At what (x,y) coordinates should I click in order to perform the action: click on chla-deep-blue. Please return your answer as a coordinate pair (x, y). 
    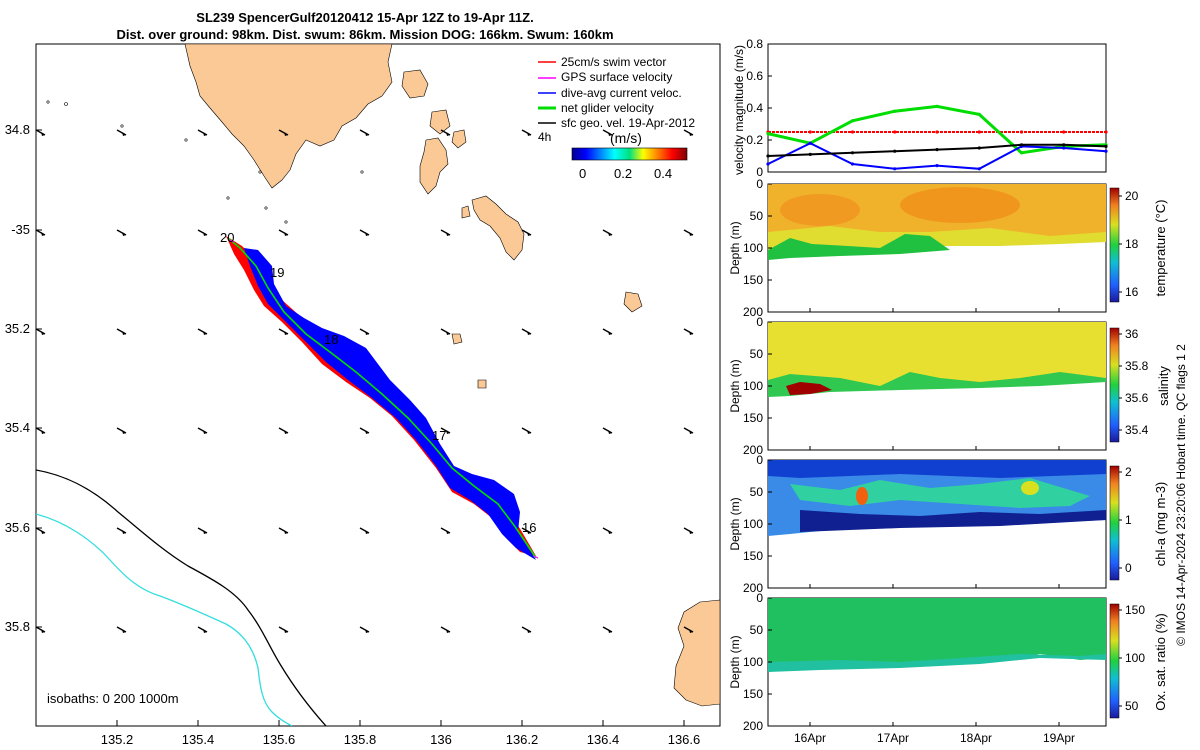
    Looking at the image, I should click on (953, 521).